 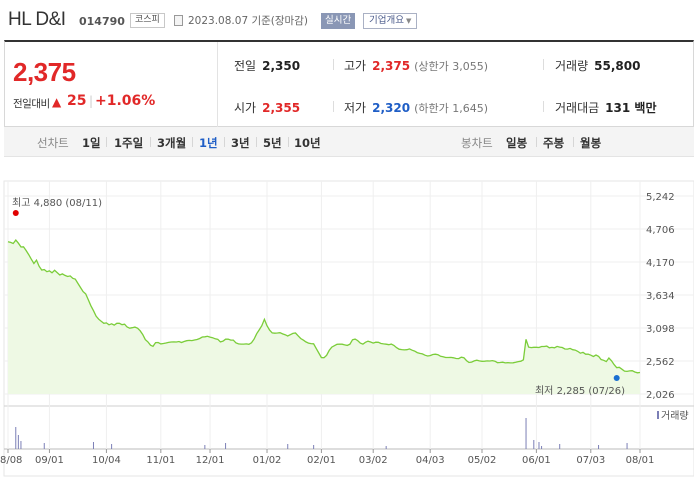 What do you see at coordinates (660, 230) in the screenshot?
I see `y-tick-label: 4,706` at bounding box center [660, 230].